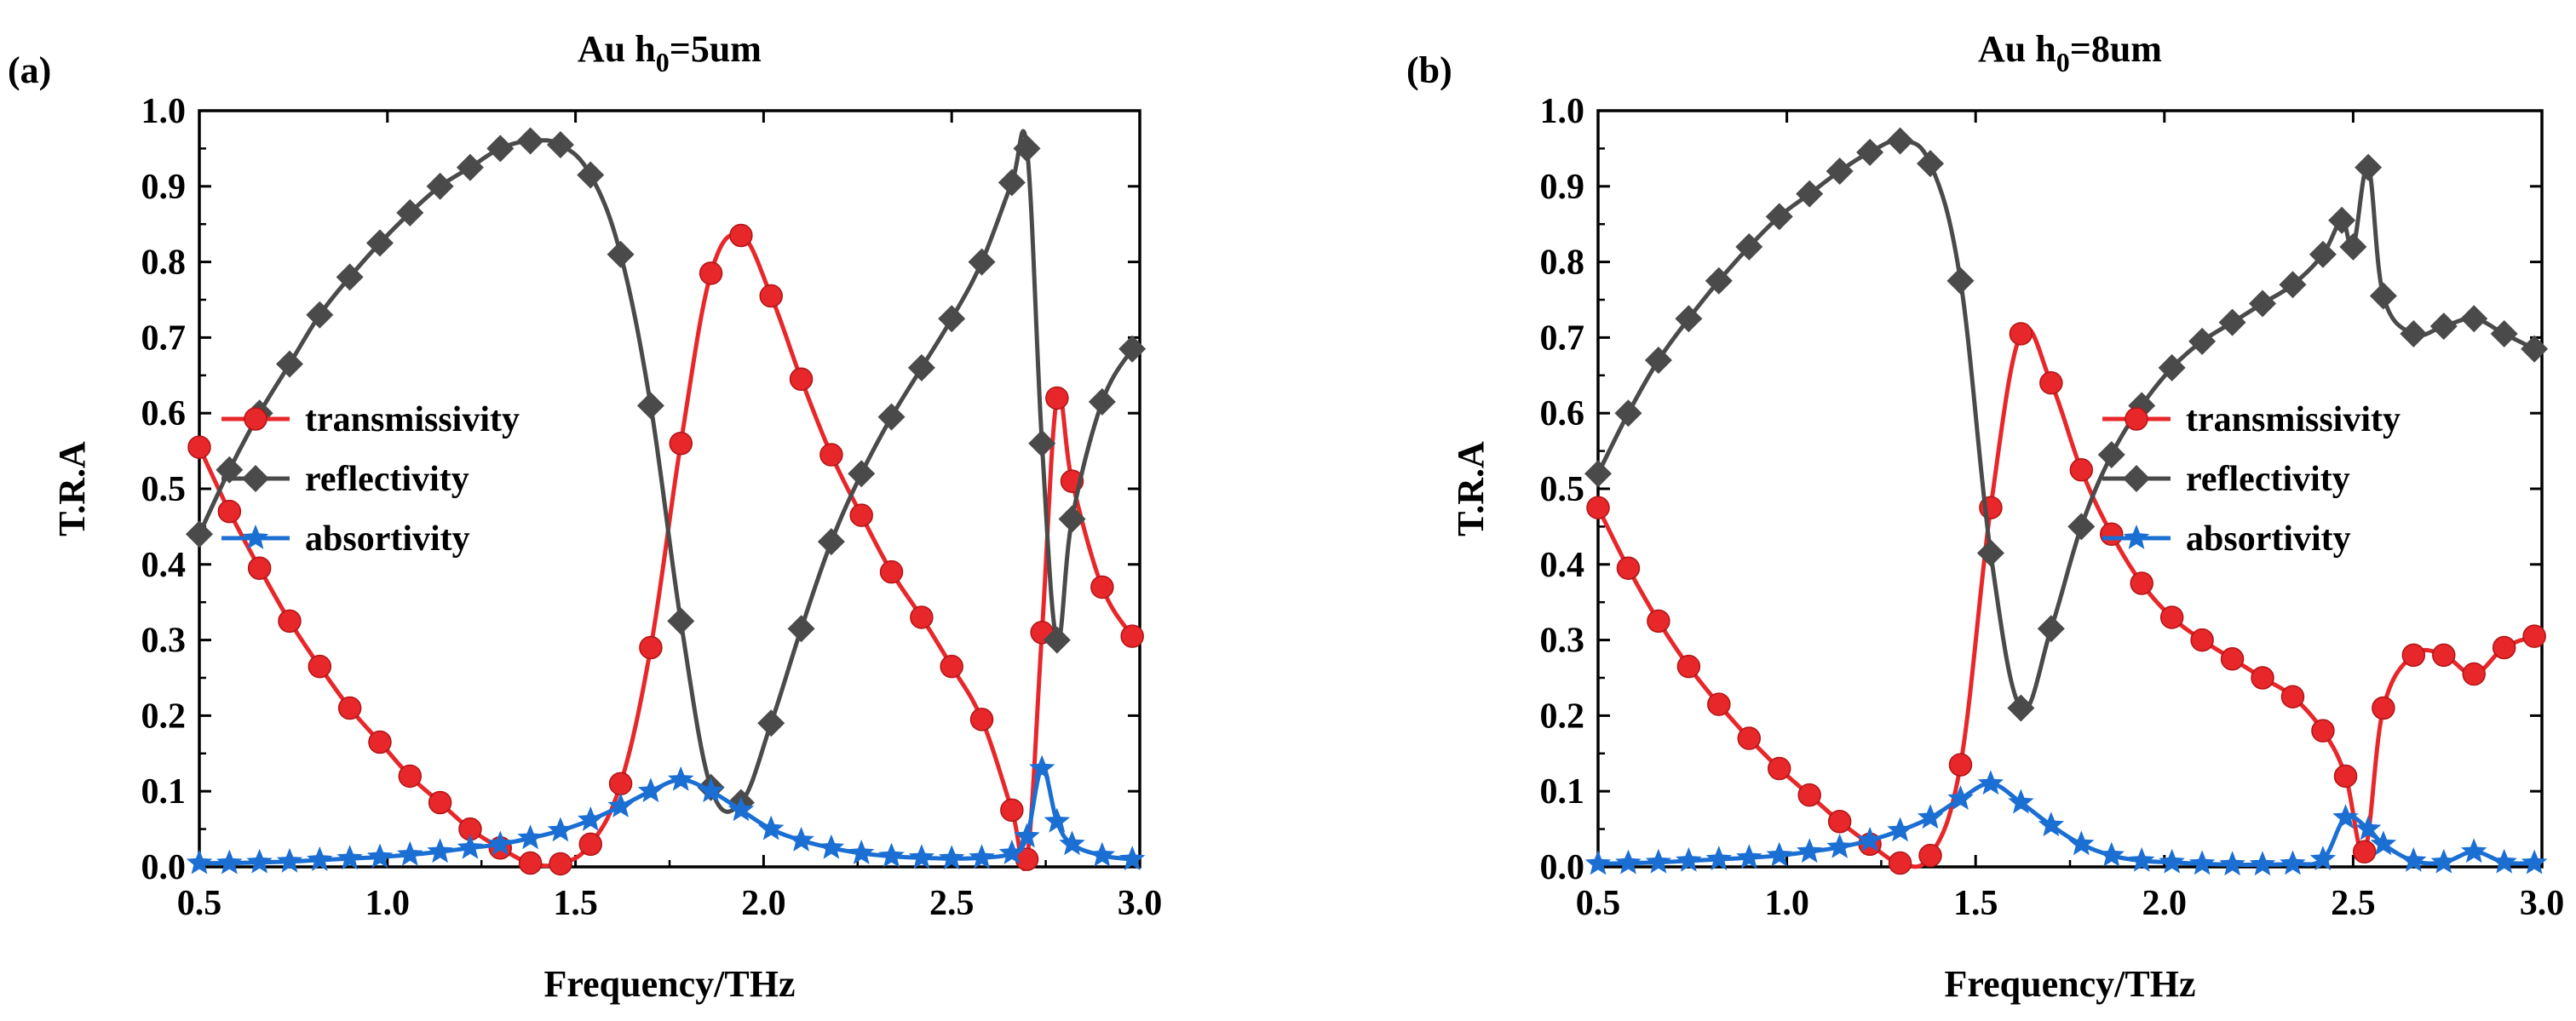 This screenshot has height=1021, width=2576. Describe the element at coordinates (164, 792) in the screenshot. I see `y-tick-label: 0.1` at that location.